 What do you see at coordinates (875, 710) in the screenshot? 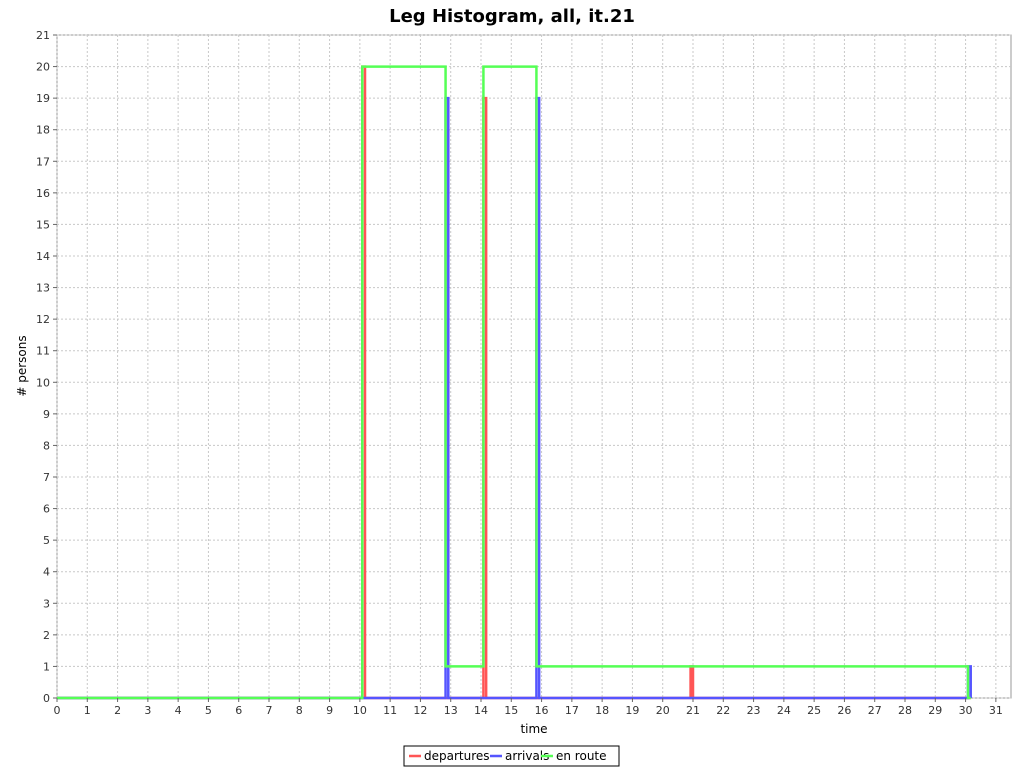
I see `x-tick-label: 27` at bounding box center [875, 710].